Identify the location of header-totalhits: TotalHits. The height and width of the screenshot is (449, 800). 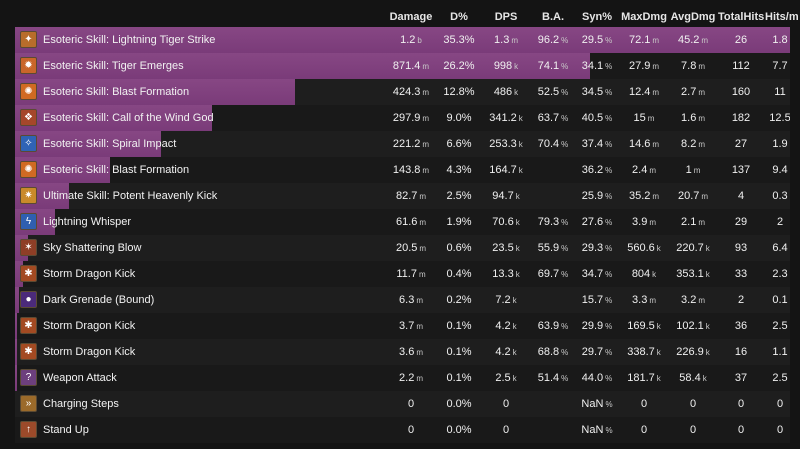
(741, 17).